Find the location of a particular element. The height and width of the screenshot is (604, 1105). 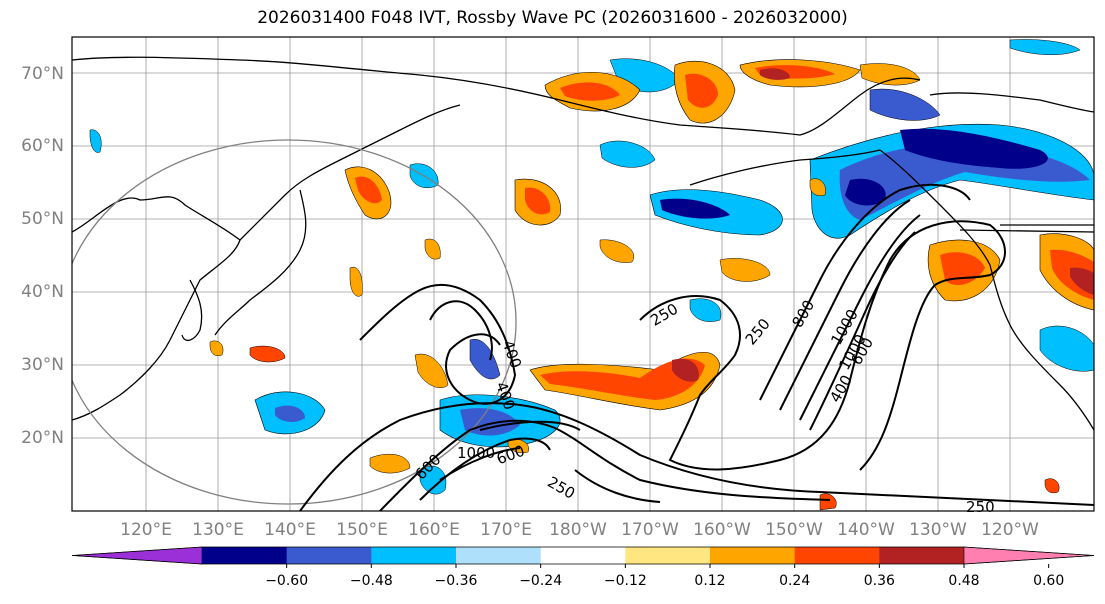

colorbar-tick-label: 0.12 is located at coordinates (709, 581).